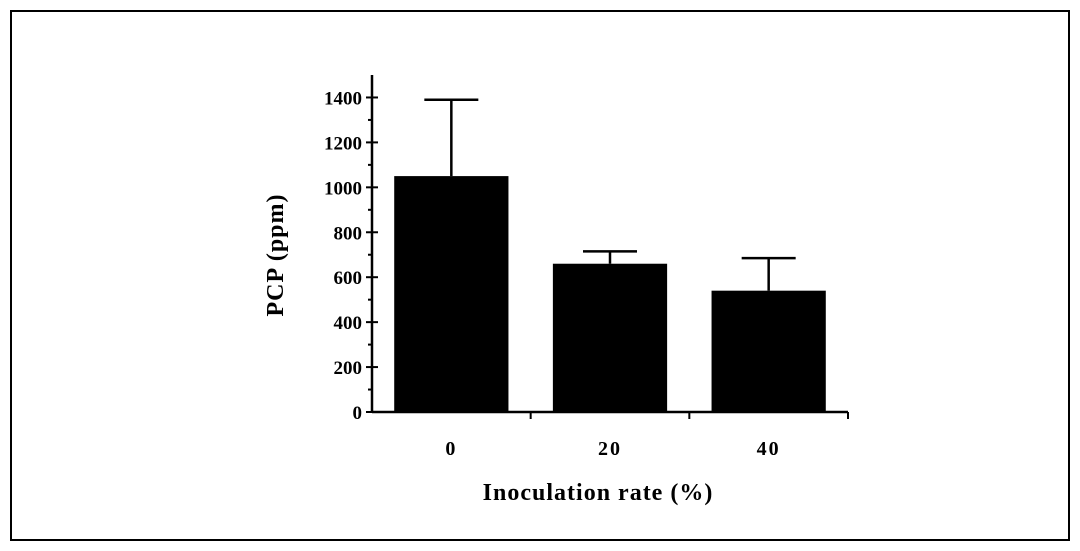 This screenshot has width=1080, height=551. Describe the element at coordinates (343, 98) in the screenshot. I see `y-tick-label: 1400` at that location.